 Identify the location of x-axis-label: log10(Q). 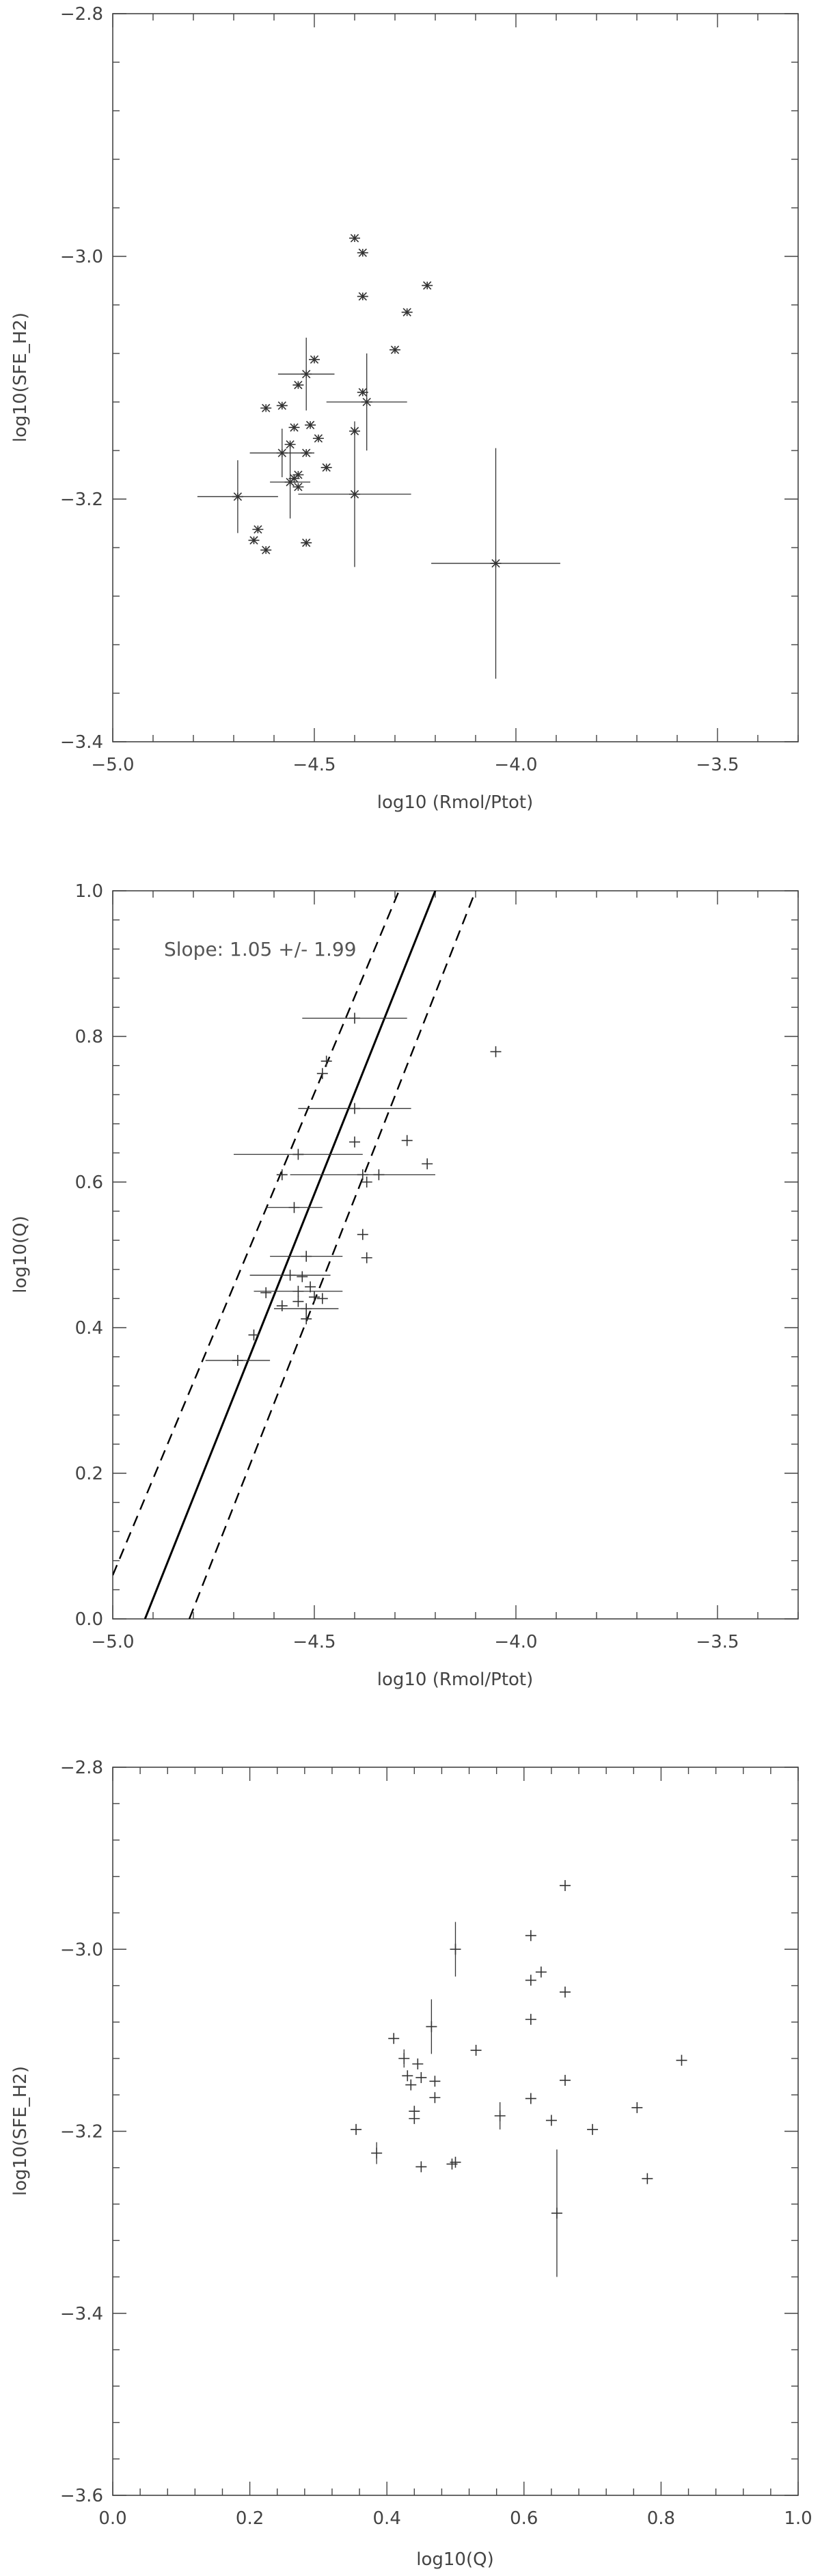
(454, 2559).